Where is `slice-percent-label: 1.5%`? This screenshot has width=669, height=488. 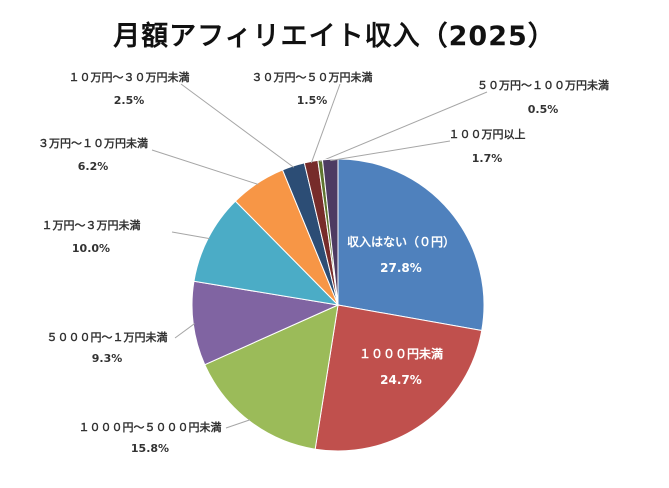
slice-percent-label: 1.5% is located at coordinates (312, 100).